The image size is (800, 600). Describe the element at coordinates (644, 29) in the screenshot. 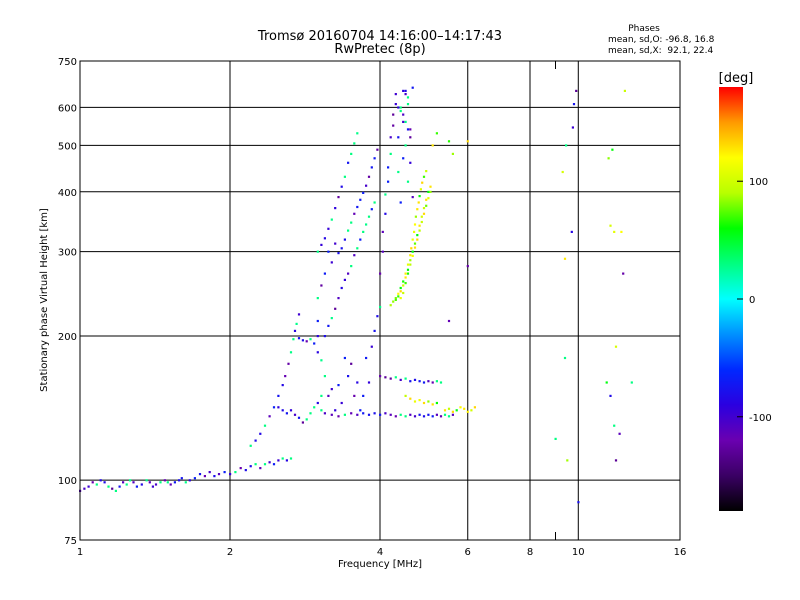

I see `legend-heading: Phases` at that location.